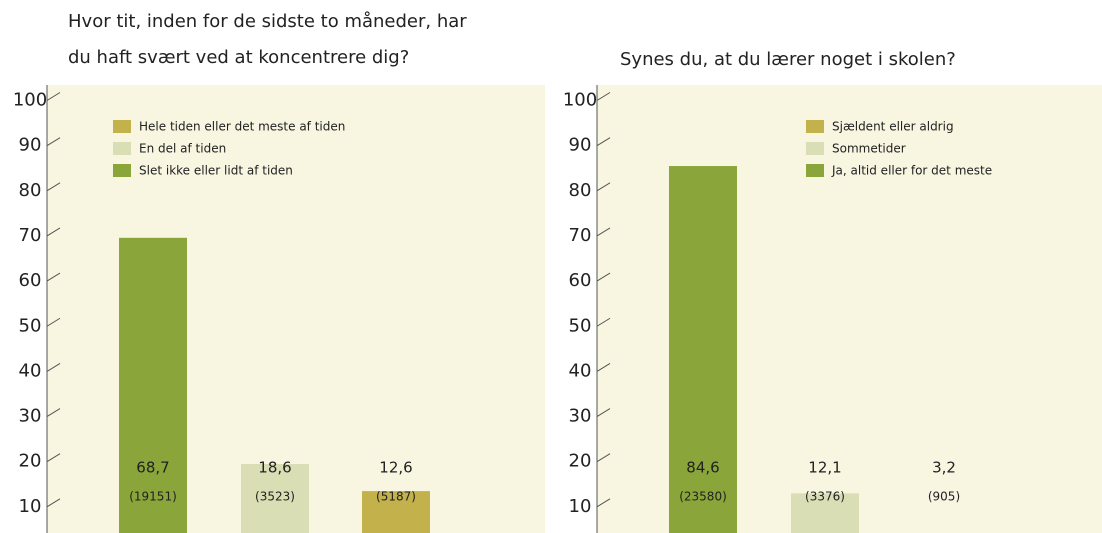 This screenshot has width=1102, height=533. Describe the element at coordinates (825, 497) in the screenshot. I see `count-label: (3376)` at that location.